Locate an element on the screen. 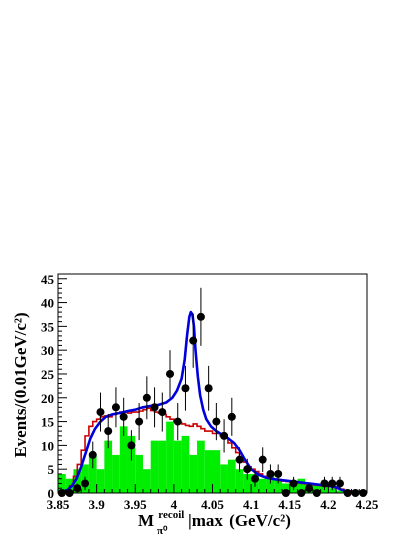 This screenshot has height=537, width=415. y-tick-label: 25 is located at coordinates (48, 374).